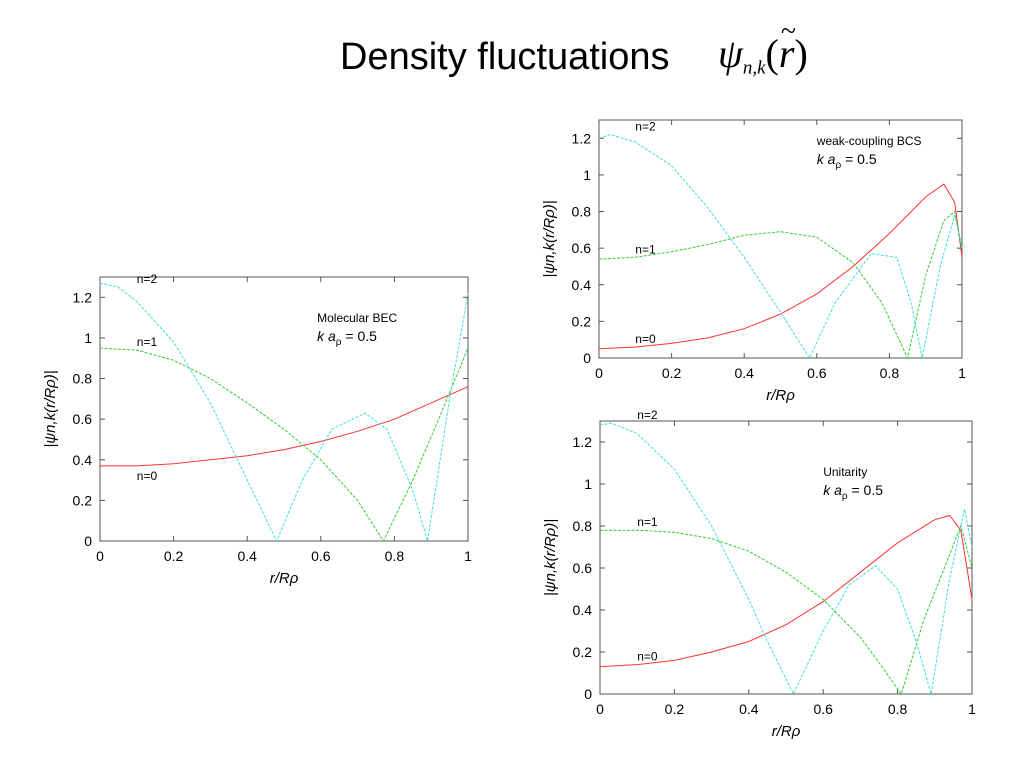 The image size is (1024, 768). Describe the element at coordinates (786, 53) in the screenshot. I see `formula-argument-letter: r` at that location.